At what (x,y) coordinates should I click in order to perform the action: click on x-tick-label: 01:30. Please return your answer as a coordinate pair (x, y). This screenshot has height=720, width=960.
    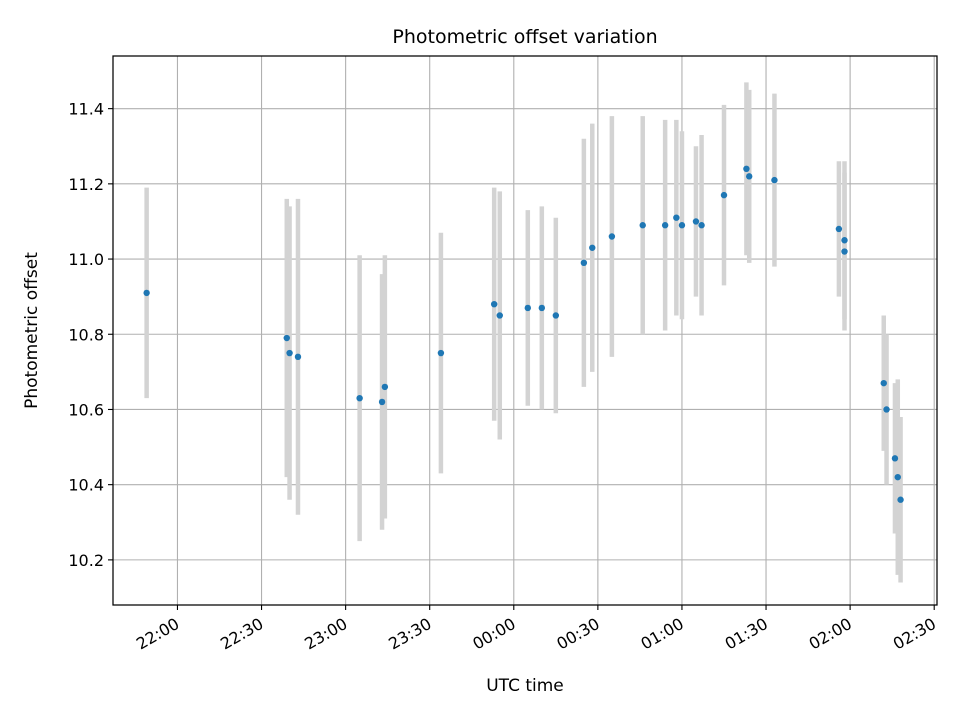
    Looking at the image, I should click on (746, 634).